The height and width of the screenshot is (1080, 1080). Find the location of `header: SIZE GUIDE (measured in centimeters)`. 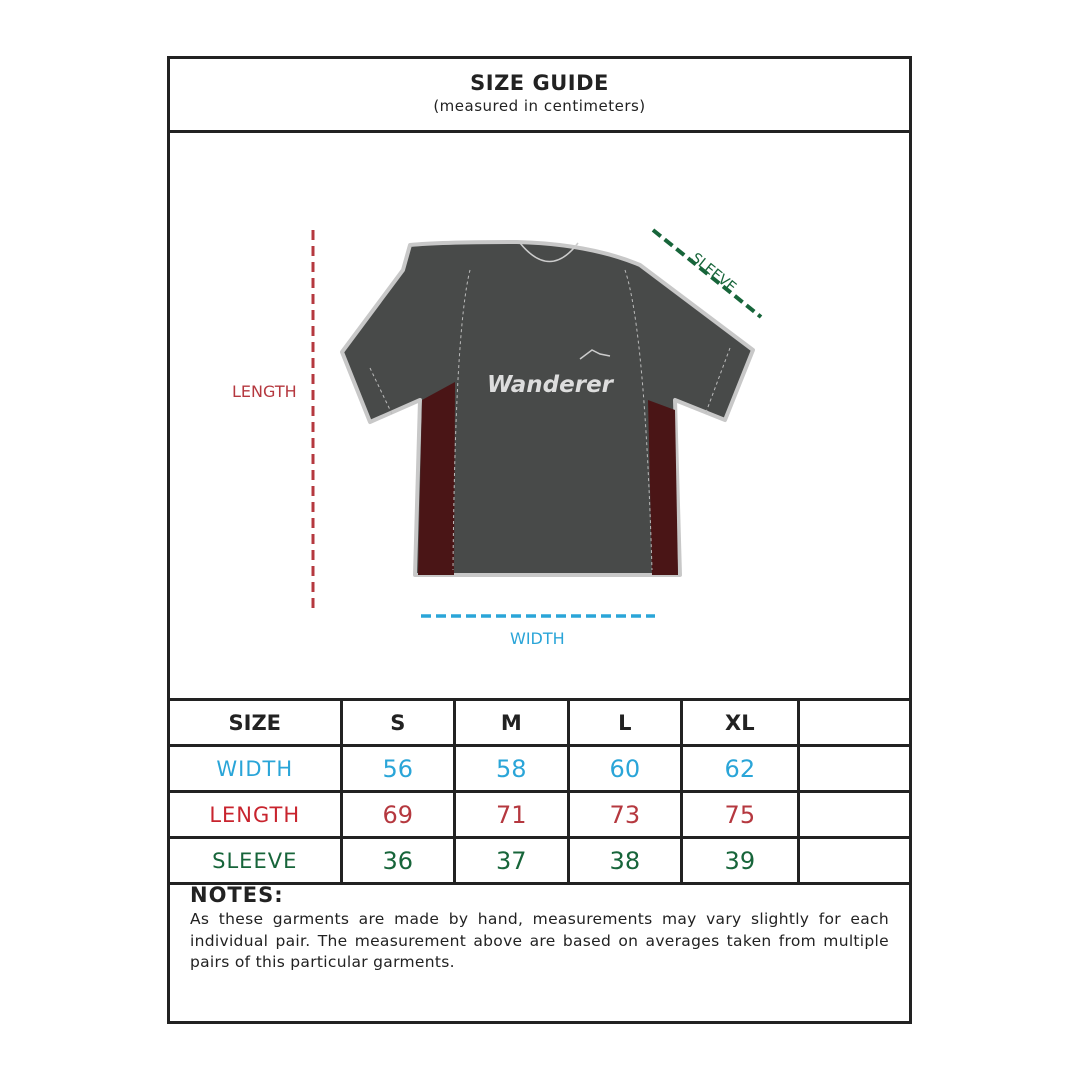

header: SIZE GUIDE (measured in centimeters) is located at coordinates (539, 96).